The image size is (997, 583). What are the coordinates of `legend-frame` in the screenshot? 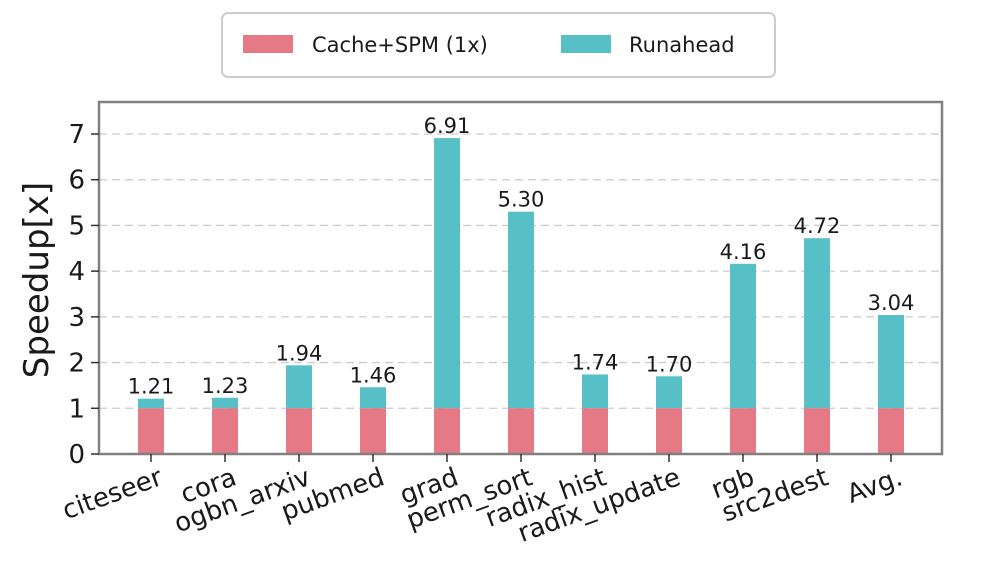 It's located at (498, 45).